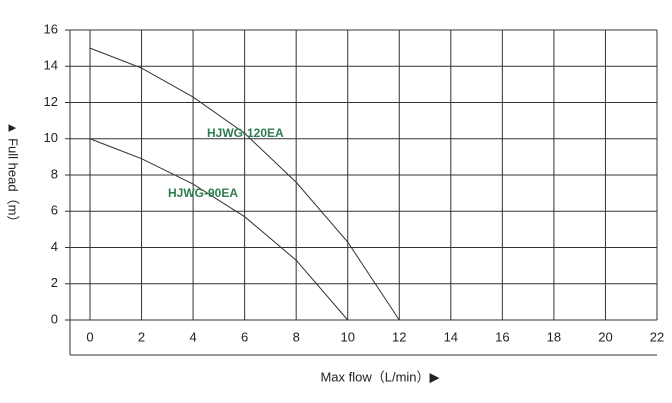 Image resolution: width=672 pixels, height=403 pixels. I want to click on y-tick-label: 8, so click(54, 173).